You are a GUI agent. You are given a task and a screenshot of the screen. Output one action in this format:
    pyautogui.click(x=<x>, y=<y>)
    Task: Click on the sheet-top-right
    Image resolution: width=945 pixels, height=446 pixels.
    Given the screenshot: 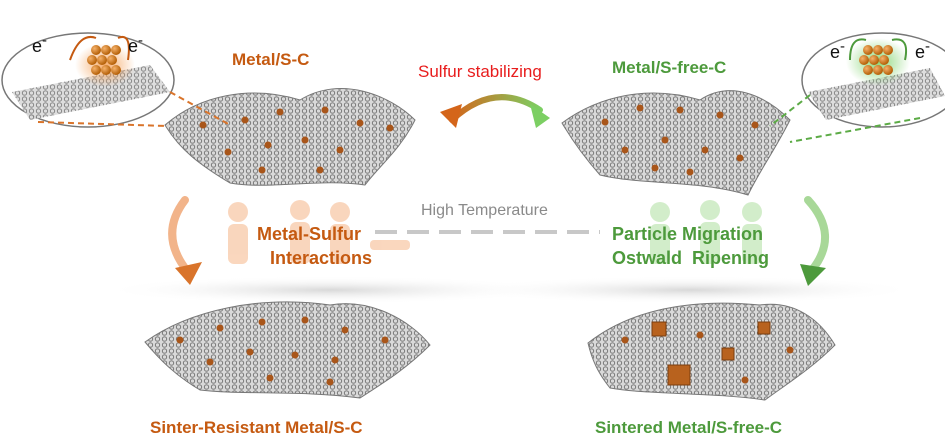 What is the action you would take?
    pyautogui.click(x=676, y=143)
    